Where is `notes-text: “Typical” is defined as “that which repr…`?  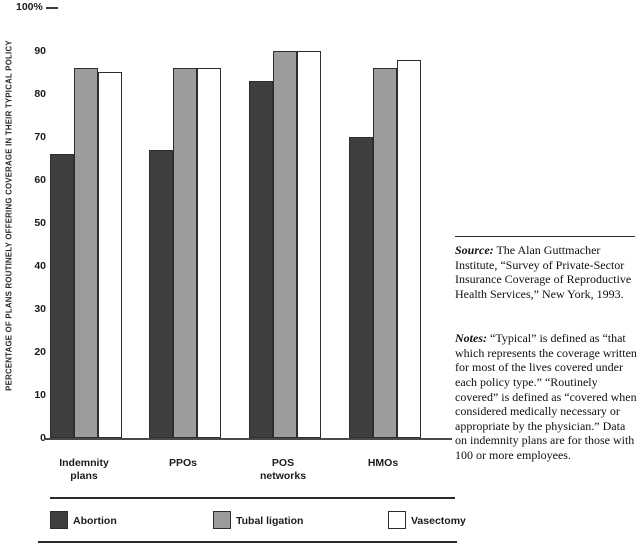 notes-text: “Typical” is defined as “that which repr… is located at coordinates (546, 396).